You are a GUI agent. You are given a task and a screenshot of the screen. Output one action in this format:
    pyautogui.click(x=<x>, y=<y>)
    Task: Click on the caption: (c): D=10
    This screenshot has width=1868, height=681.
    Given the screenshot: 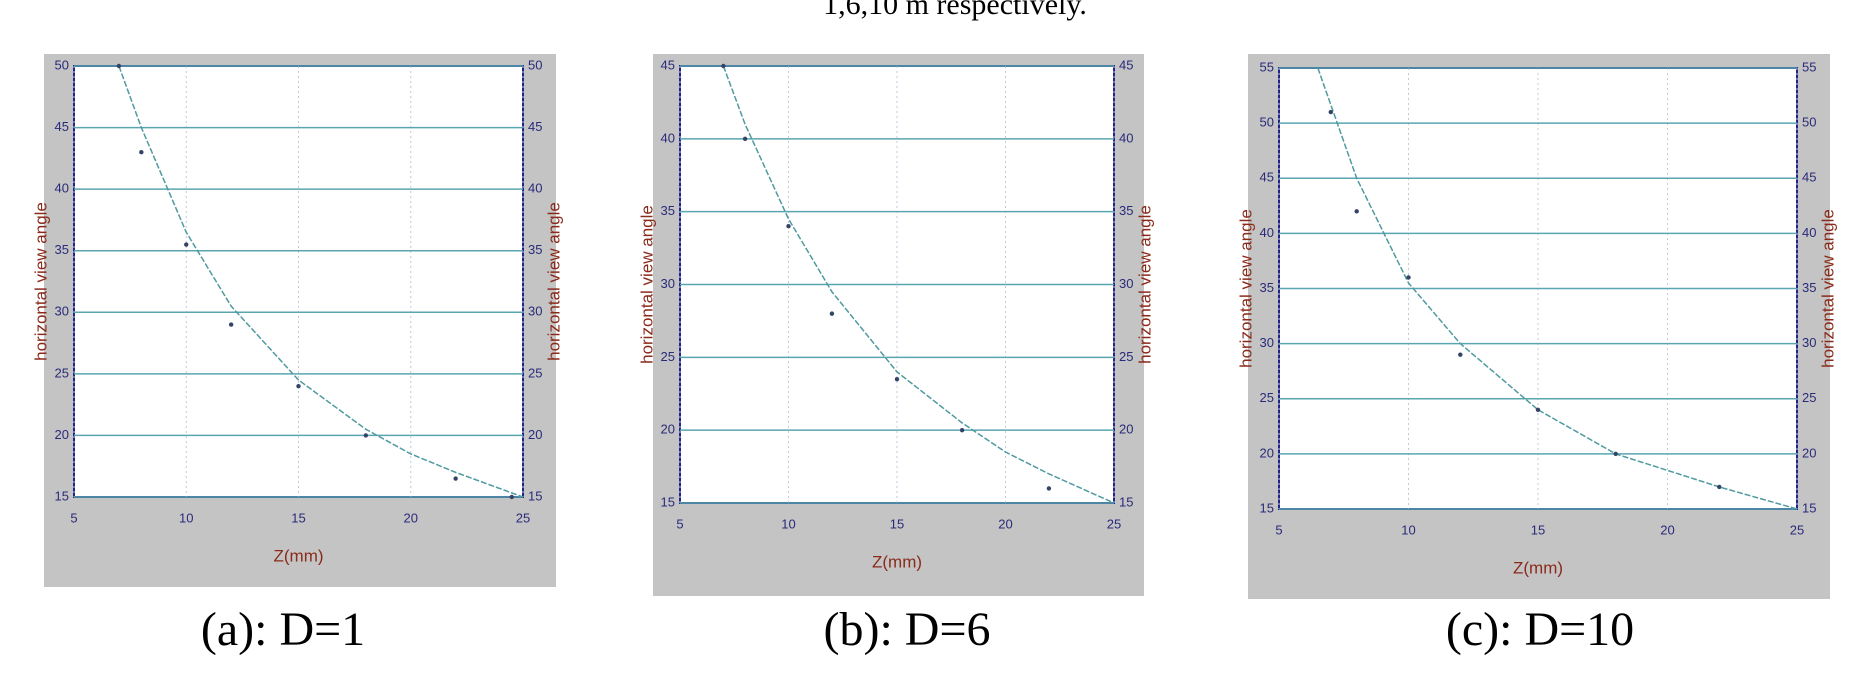 What is the action you would take?
    pyautogui.click(x=1540, y=629)
    